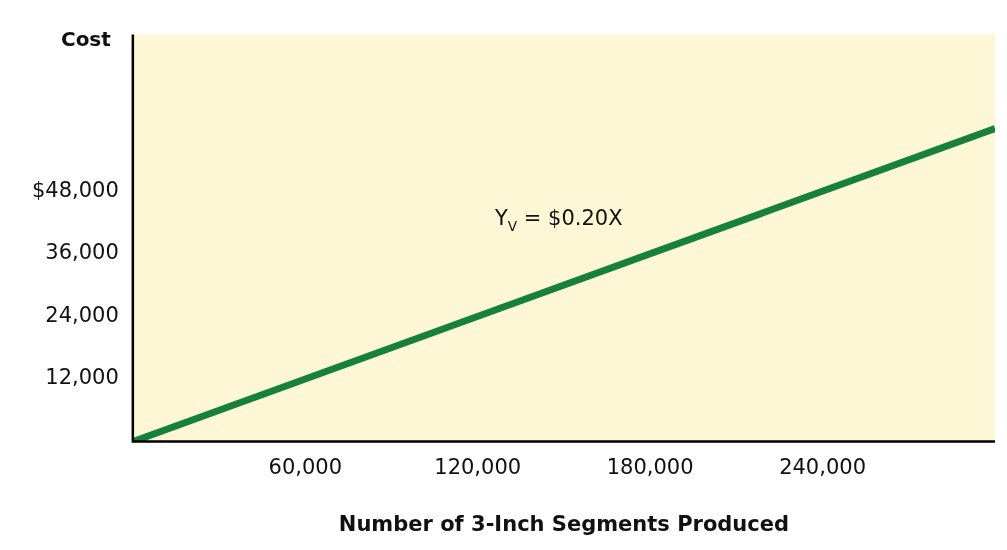 Image resolution: width=1007 pixels, height=550 pixels. I want to click on x-tick-label: 180,000, so click(650, 466).